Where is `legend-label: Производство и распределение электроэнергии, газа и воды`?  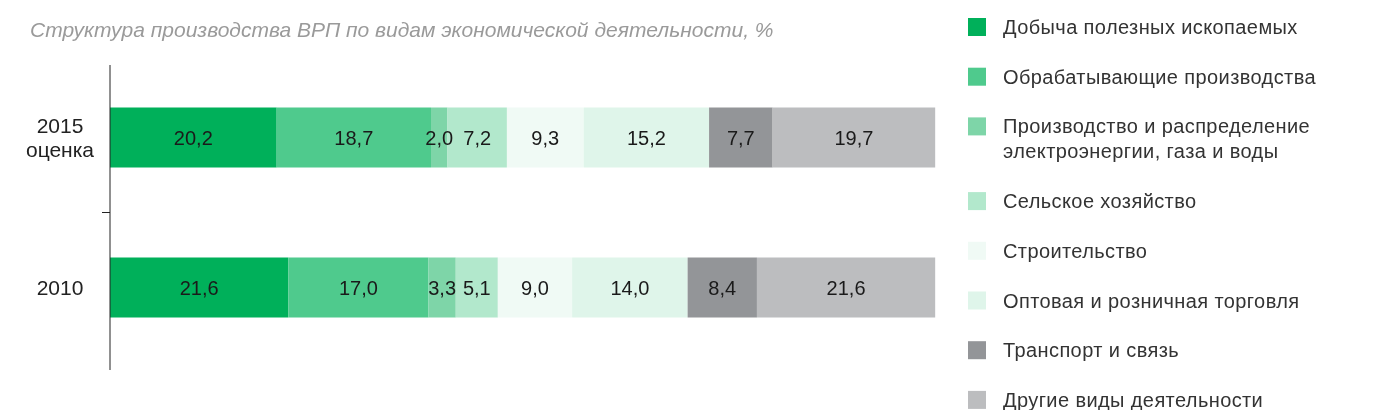
legend-label: Производство и распределение электроэнергии, газа и воды is located at coordinates (1157, 139).